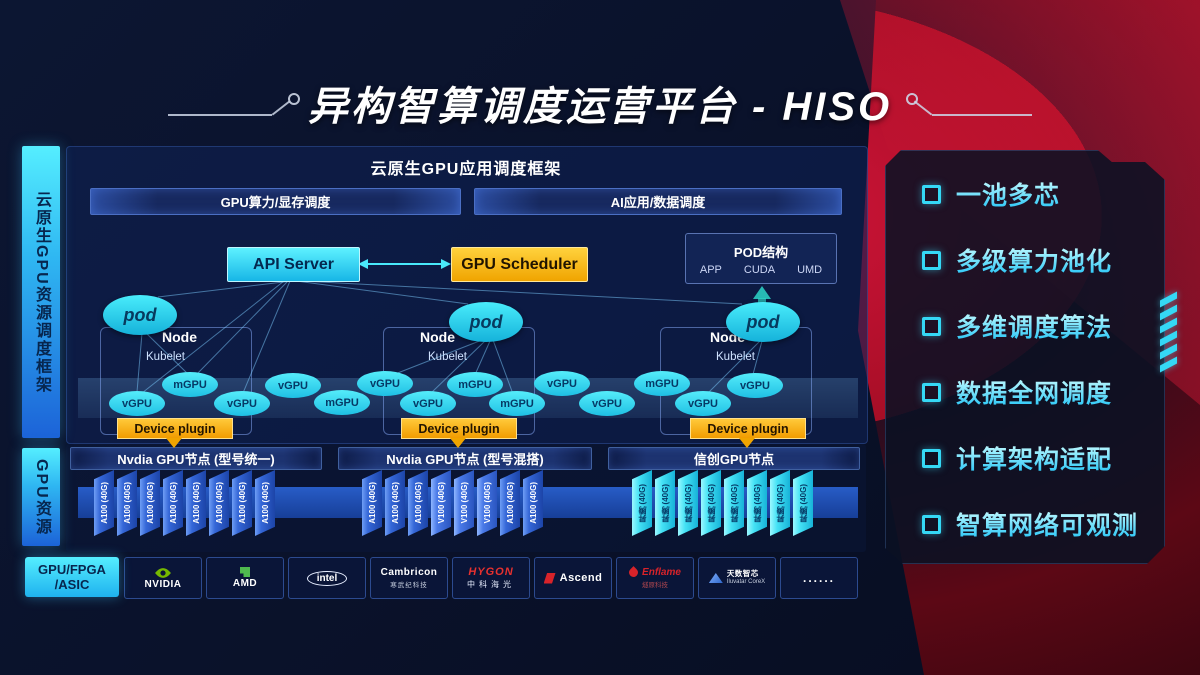 The width and height of the screenshot is (1200, 675). I want to click on node-name: Node, so click(179, 337).